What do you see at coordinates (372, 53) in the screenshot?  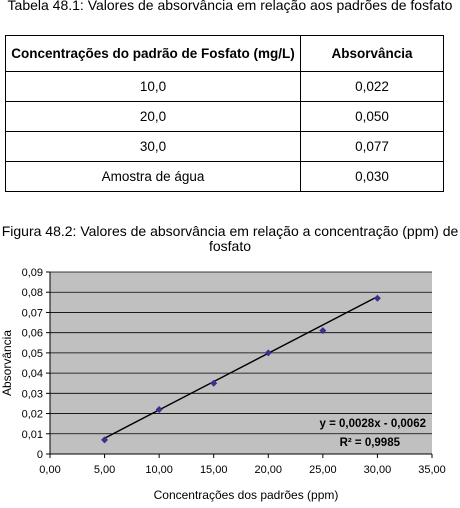 I see `header-absorbance: Absorvância` at bounding box center [372, 53].